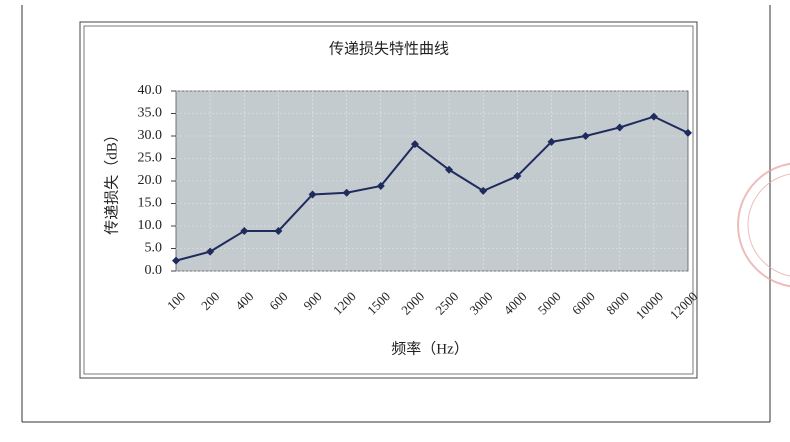 This screenshot has width=790, height=442. I want to click on x-tick-label: 400, so click(244, 301).